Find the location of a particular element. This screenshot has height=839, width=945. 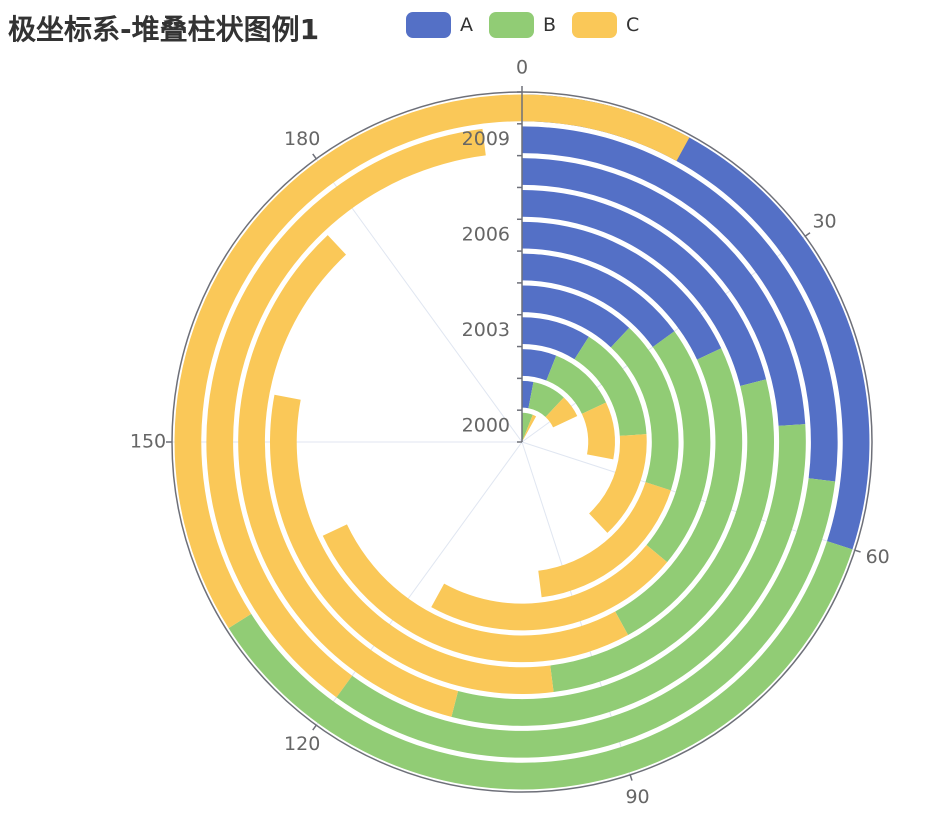

bar-b-2007 is located at coordinates (662, 536).